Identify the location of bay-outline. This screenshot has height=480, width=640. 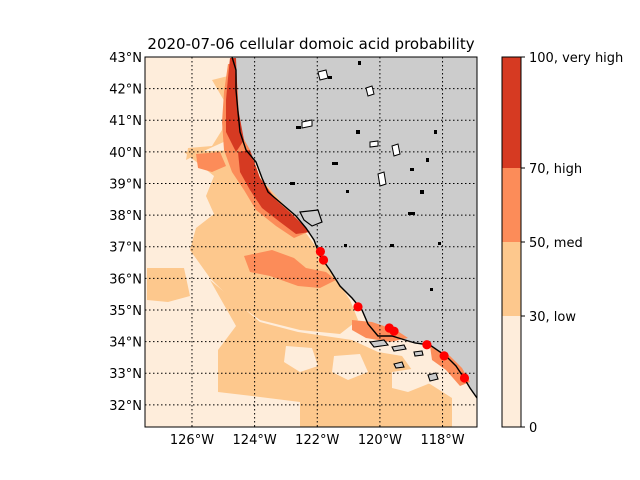
(311, 218).